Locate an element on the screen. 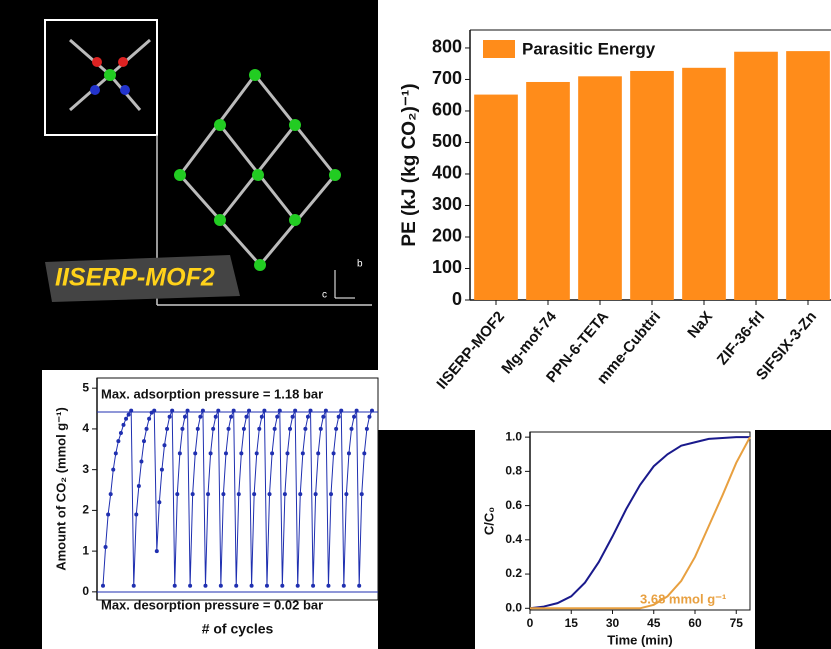  label-plate is located at coordinates (142, 278).